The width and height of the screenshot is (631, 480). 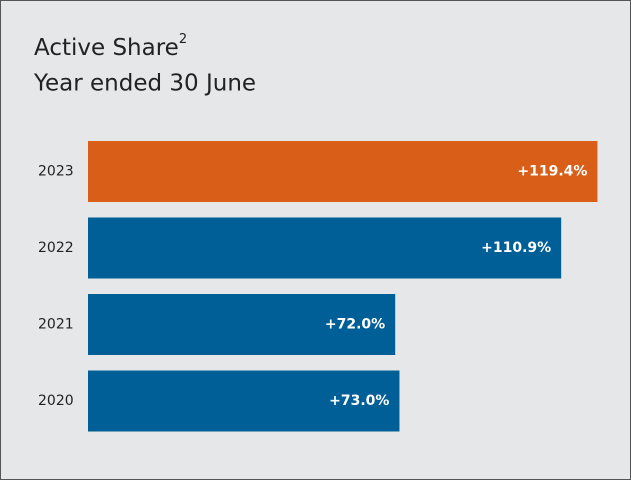 I want to click on y-tick-label: 2021, so click(x=56, y=325).